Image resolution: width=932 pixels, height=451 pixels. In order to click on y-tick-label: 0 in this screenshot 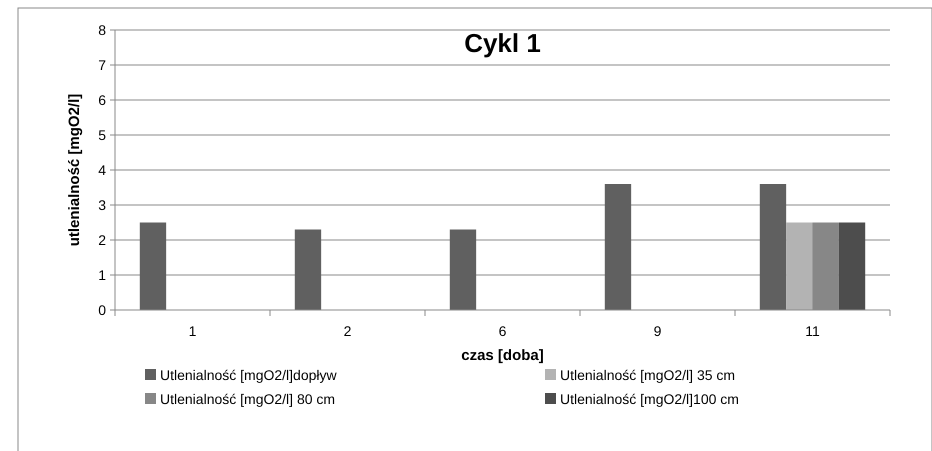, I will do `click(102, 310)`.